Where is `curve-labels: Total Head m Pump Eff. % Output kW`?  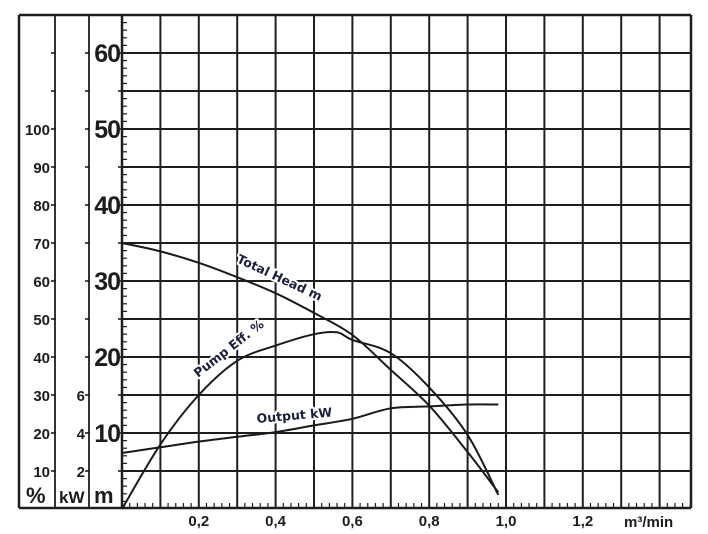
curve-labels: Total Head m Pump Eff. % Output kW is located at coordinates (262, 338).